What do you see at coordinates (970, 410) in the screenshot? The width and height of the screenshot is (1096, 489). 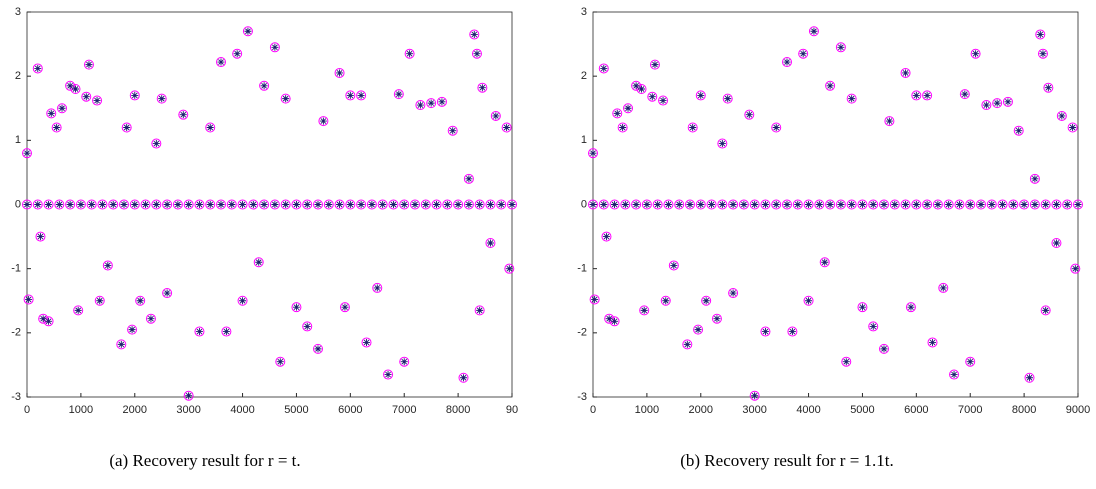 I see `x-tick-label: 7000` at bounding box center [970, 410].